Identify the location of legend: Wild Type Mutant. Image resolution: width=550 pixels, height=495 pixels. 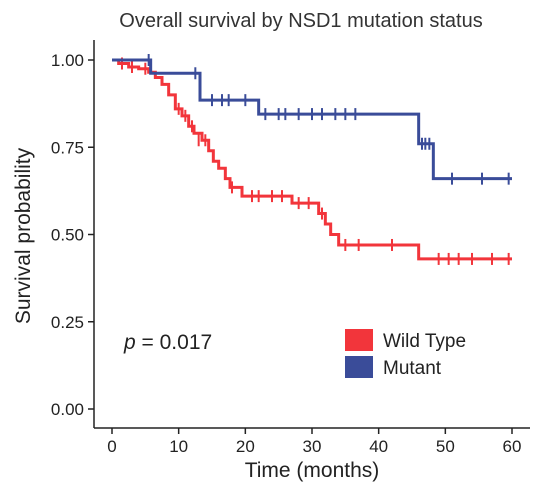
(405, 354).